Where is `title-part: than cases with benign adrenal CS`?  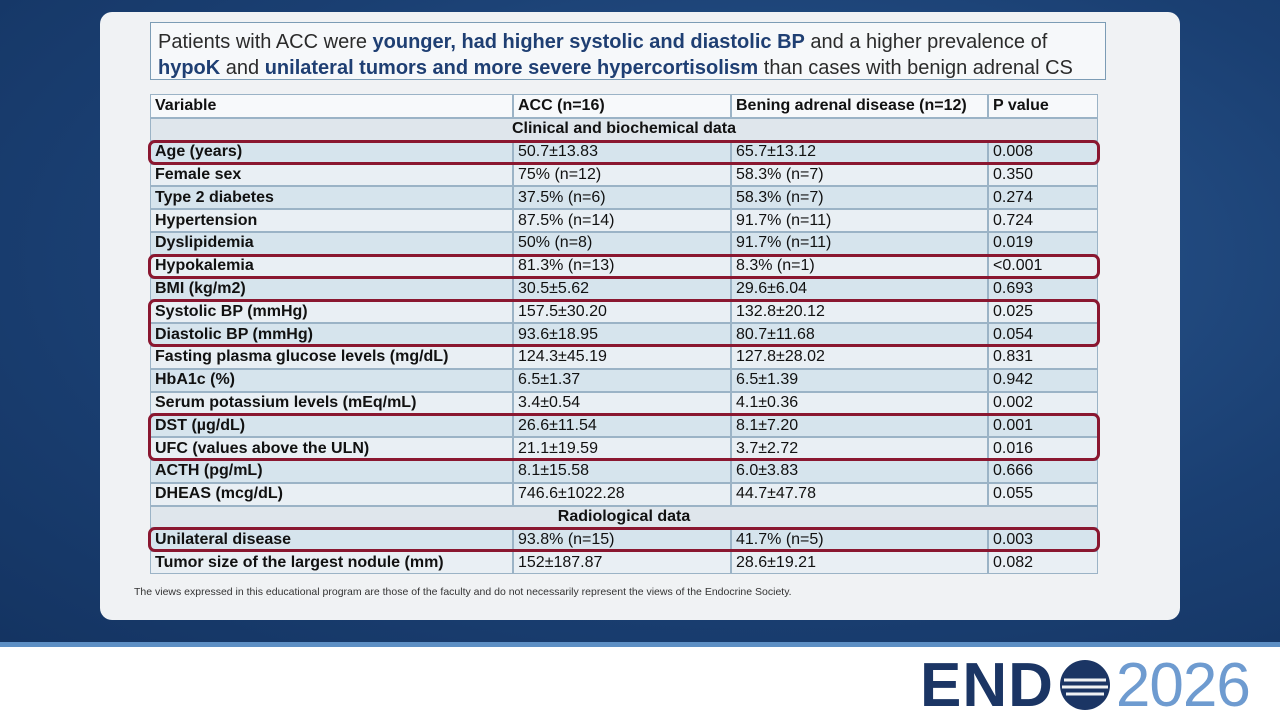
title-part: than cases with benign adrenal CS is located at coordinates (915, 68).